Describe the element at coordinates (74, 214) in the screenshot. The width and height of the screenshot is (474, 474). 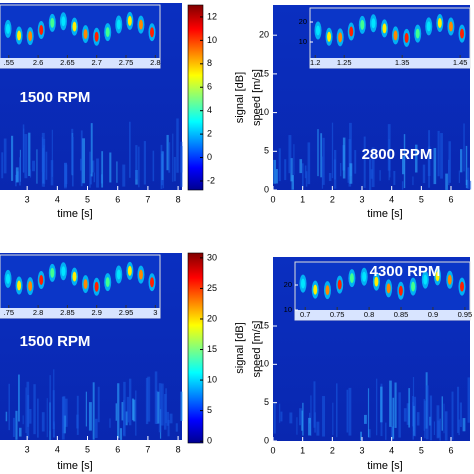
I see `x-axis-label: time [s]` at that location.